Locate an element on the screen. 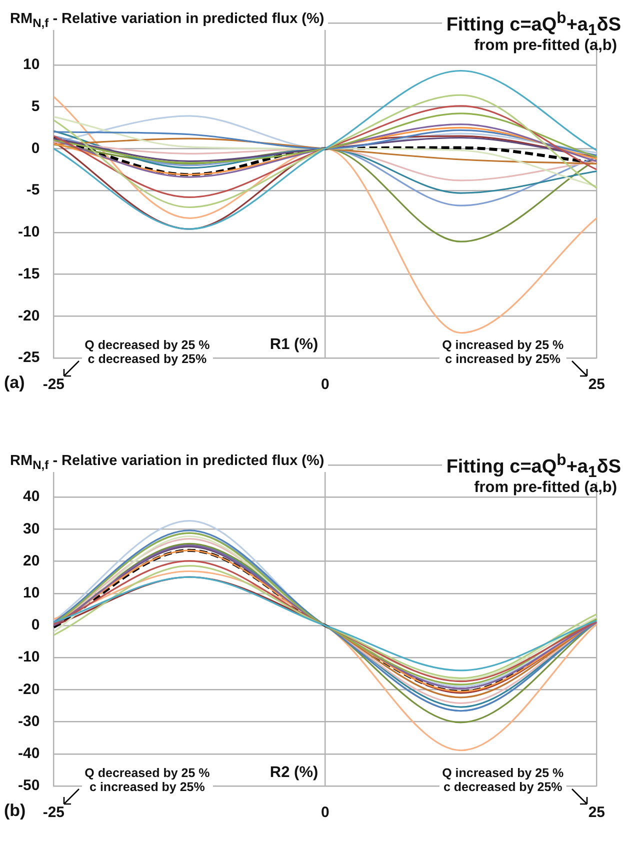 The width and height of the screenshot is (623, 858). y-tick-label: 5 is located at coordinates (35, 106).